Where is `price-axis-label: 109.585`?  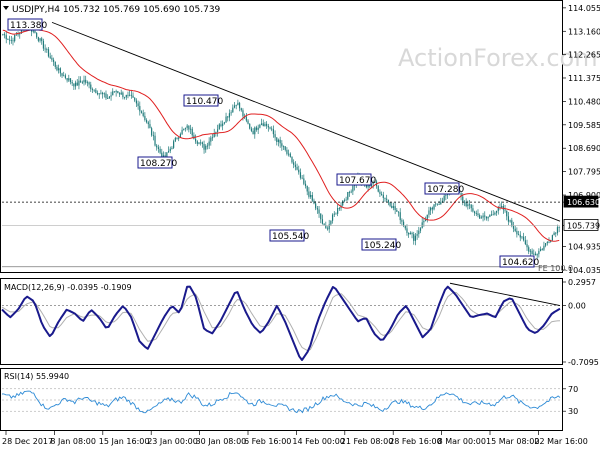 price-axis-label: 109.585 is located at coordinates (584, 125).